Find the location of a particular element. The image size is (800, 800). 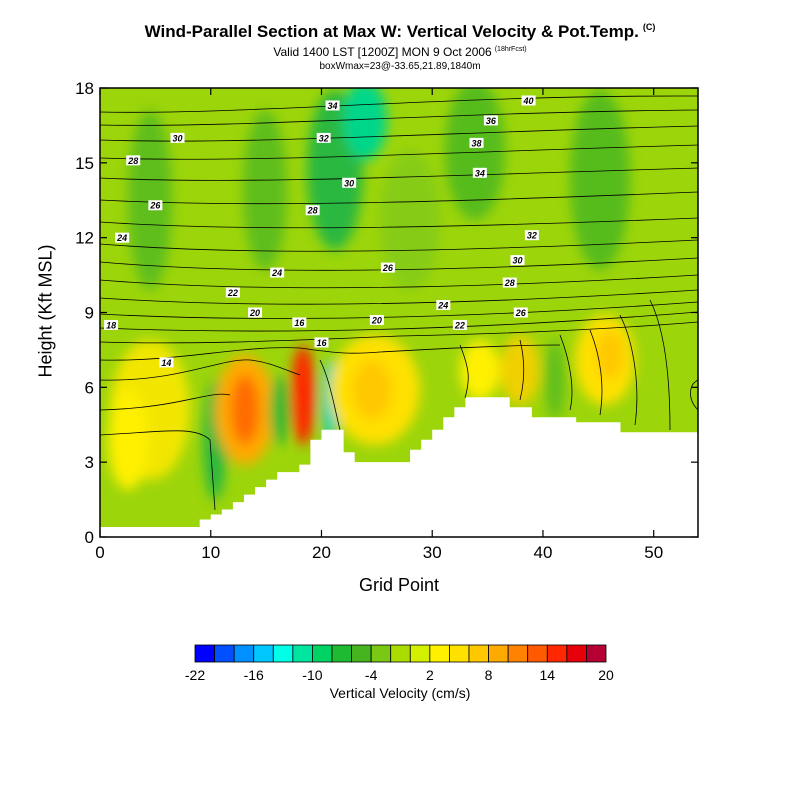

colorbar: -22 -16 -10 -4 2 8 14 20 is located at coordinates (399, 663).